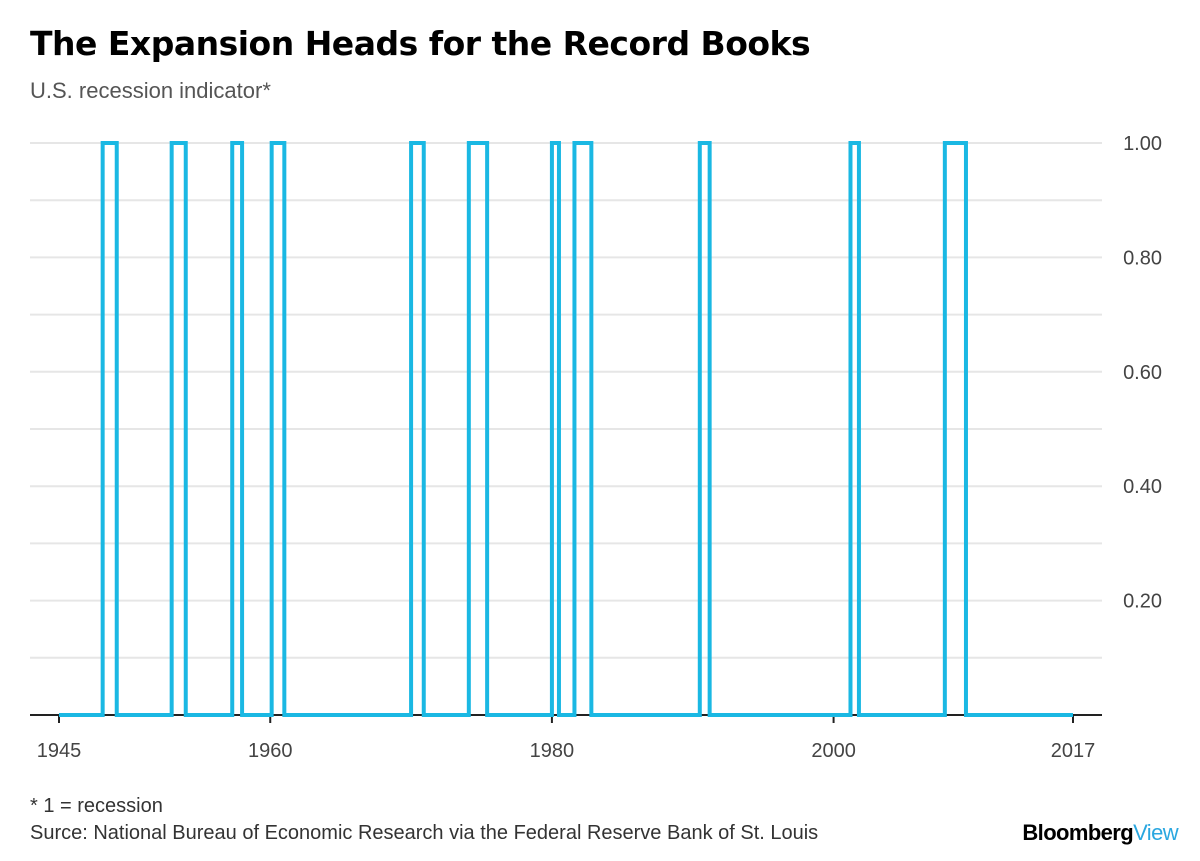  Describe the element at coordinates (1073, 751) in the screenshot. I see `x-tick-label: 2017` at that location.